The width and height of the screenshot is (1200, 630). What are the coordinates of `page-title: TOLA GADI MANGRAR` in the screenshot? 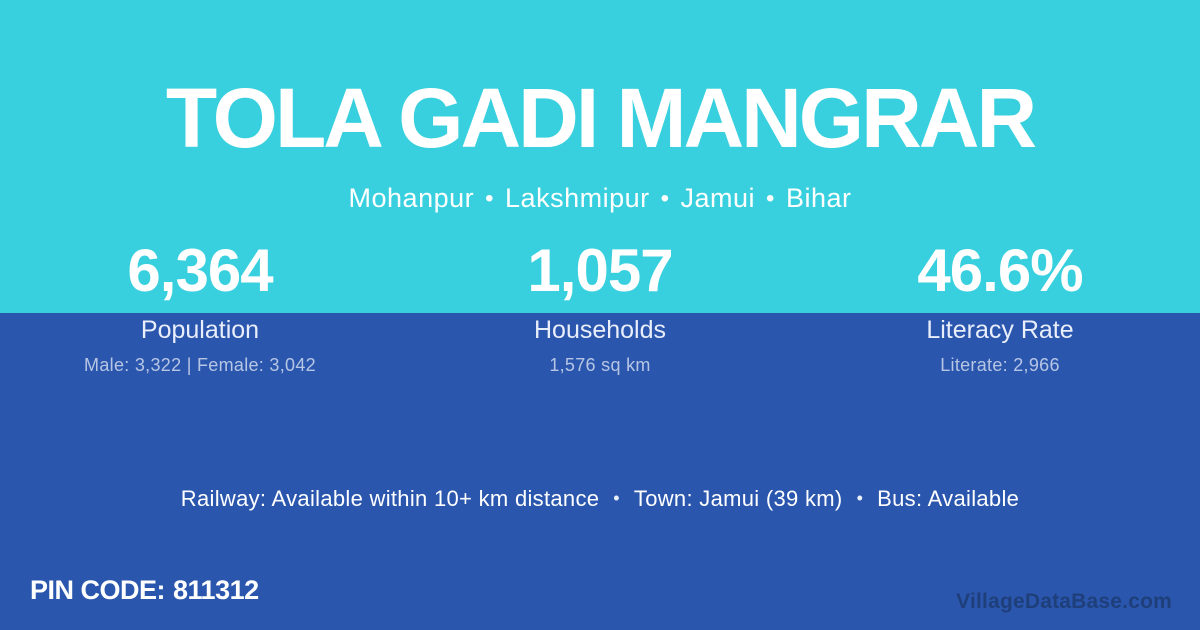 It's located at (601, 118).